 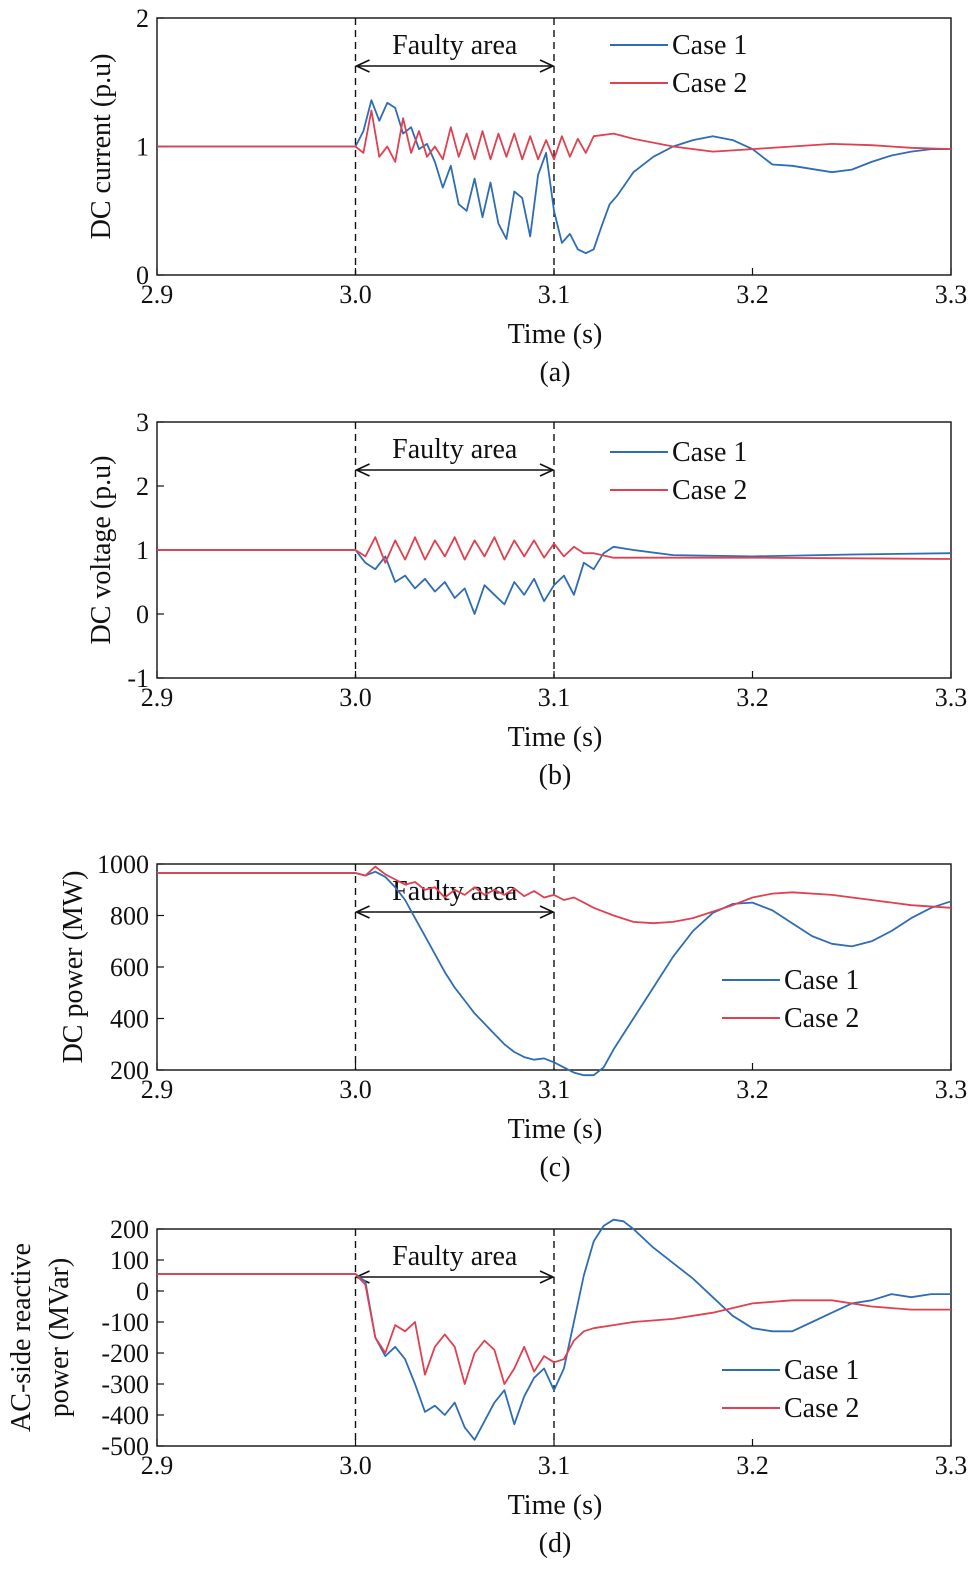 What do you see at coordinates (73, 967) in the screenshot?
I see `y-axis-label: DC power (MW)` at bounding box center [73, 967].